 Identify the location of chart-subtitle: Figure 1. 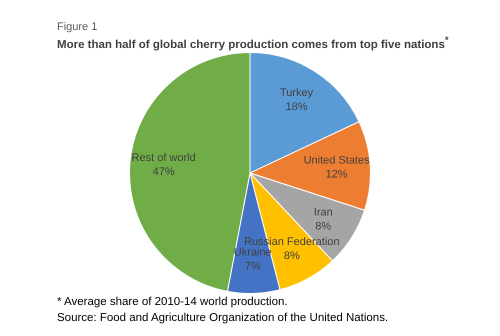
(77, 27).